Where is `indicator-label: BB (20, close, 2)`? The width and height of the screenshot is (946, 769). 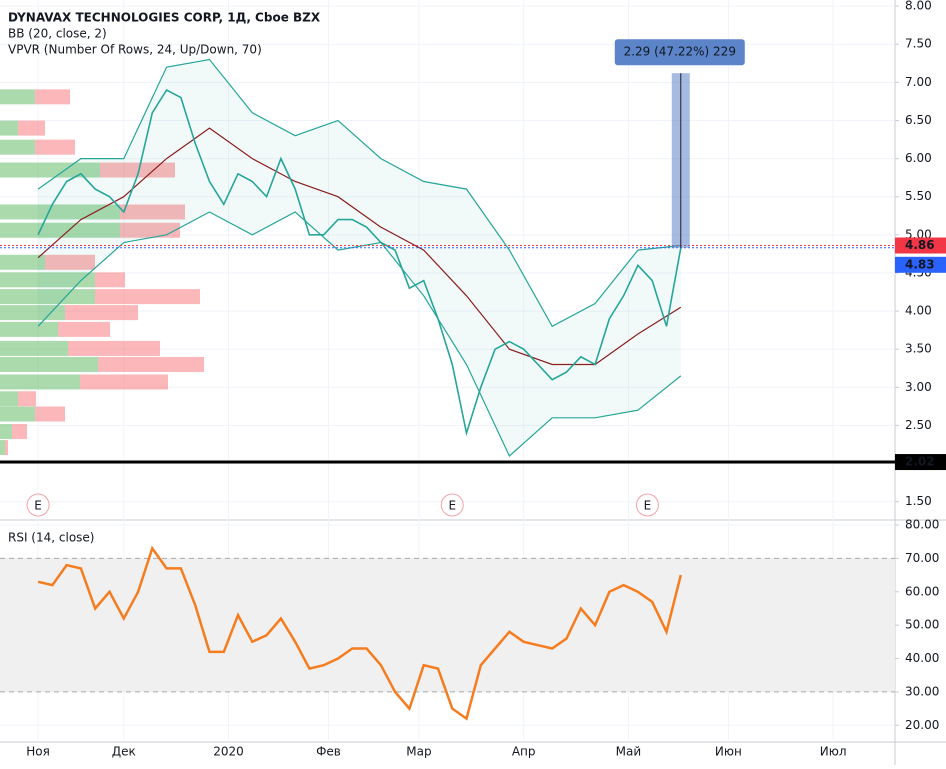
indicator-label: BB (20, close, 2) is located at coordinates (57, 34).